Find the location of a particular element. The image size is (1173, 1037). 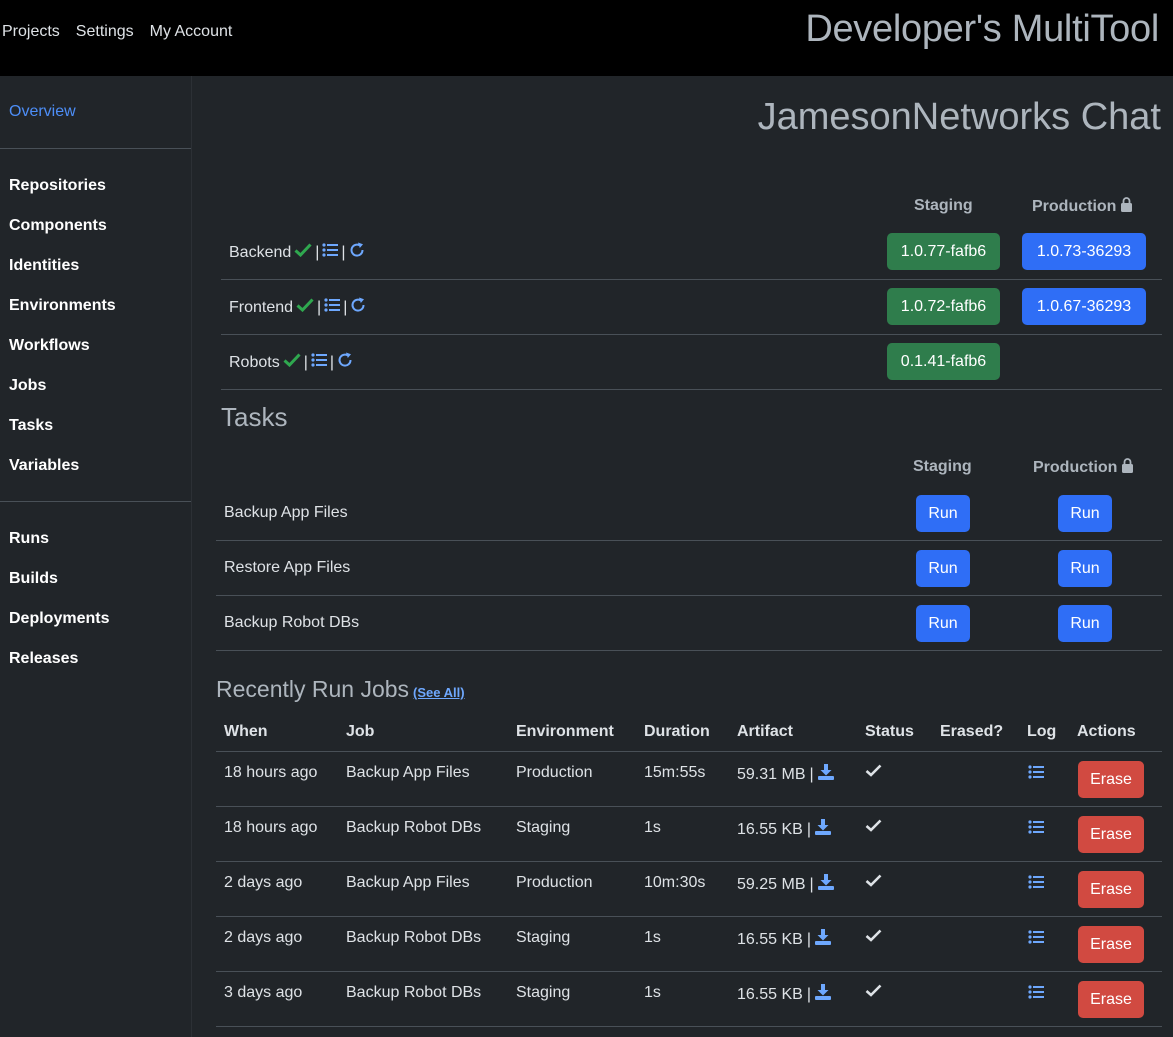

col-artifact: Artifact is located at coordinates (765, 731).